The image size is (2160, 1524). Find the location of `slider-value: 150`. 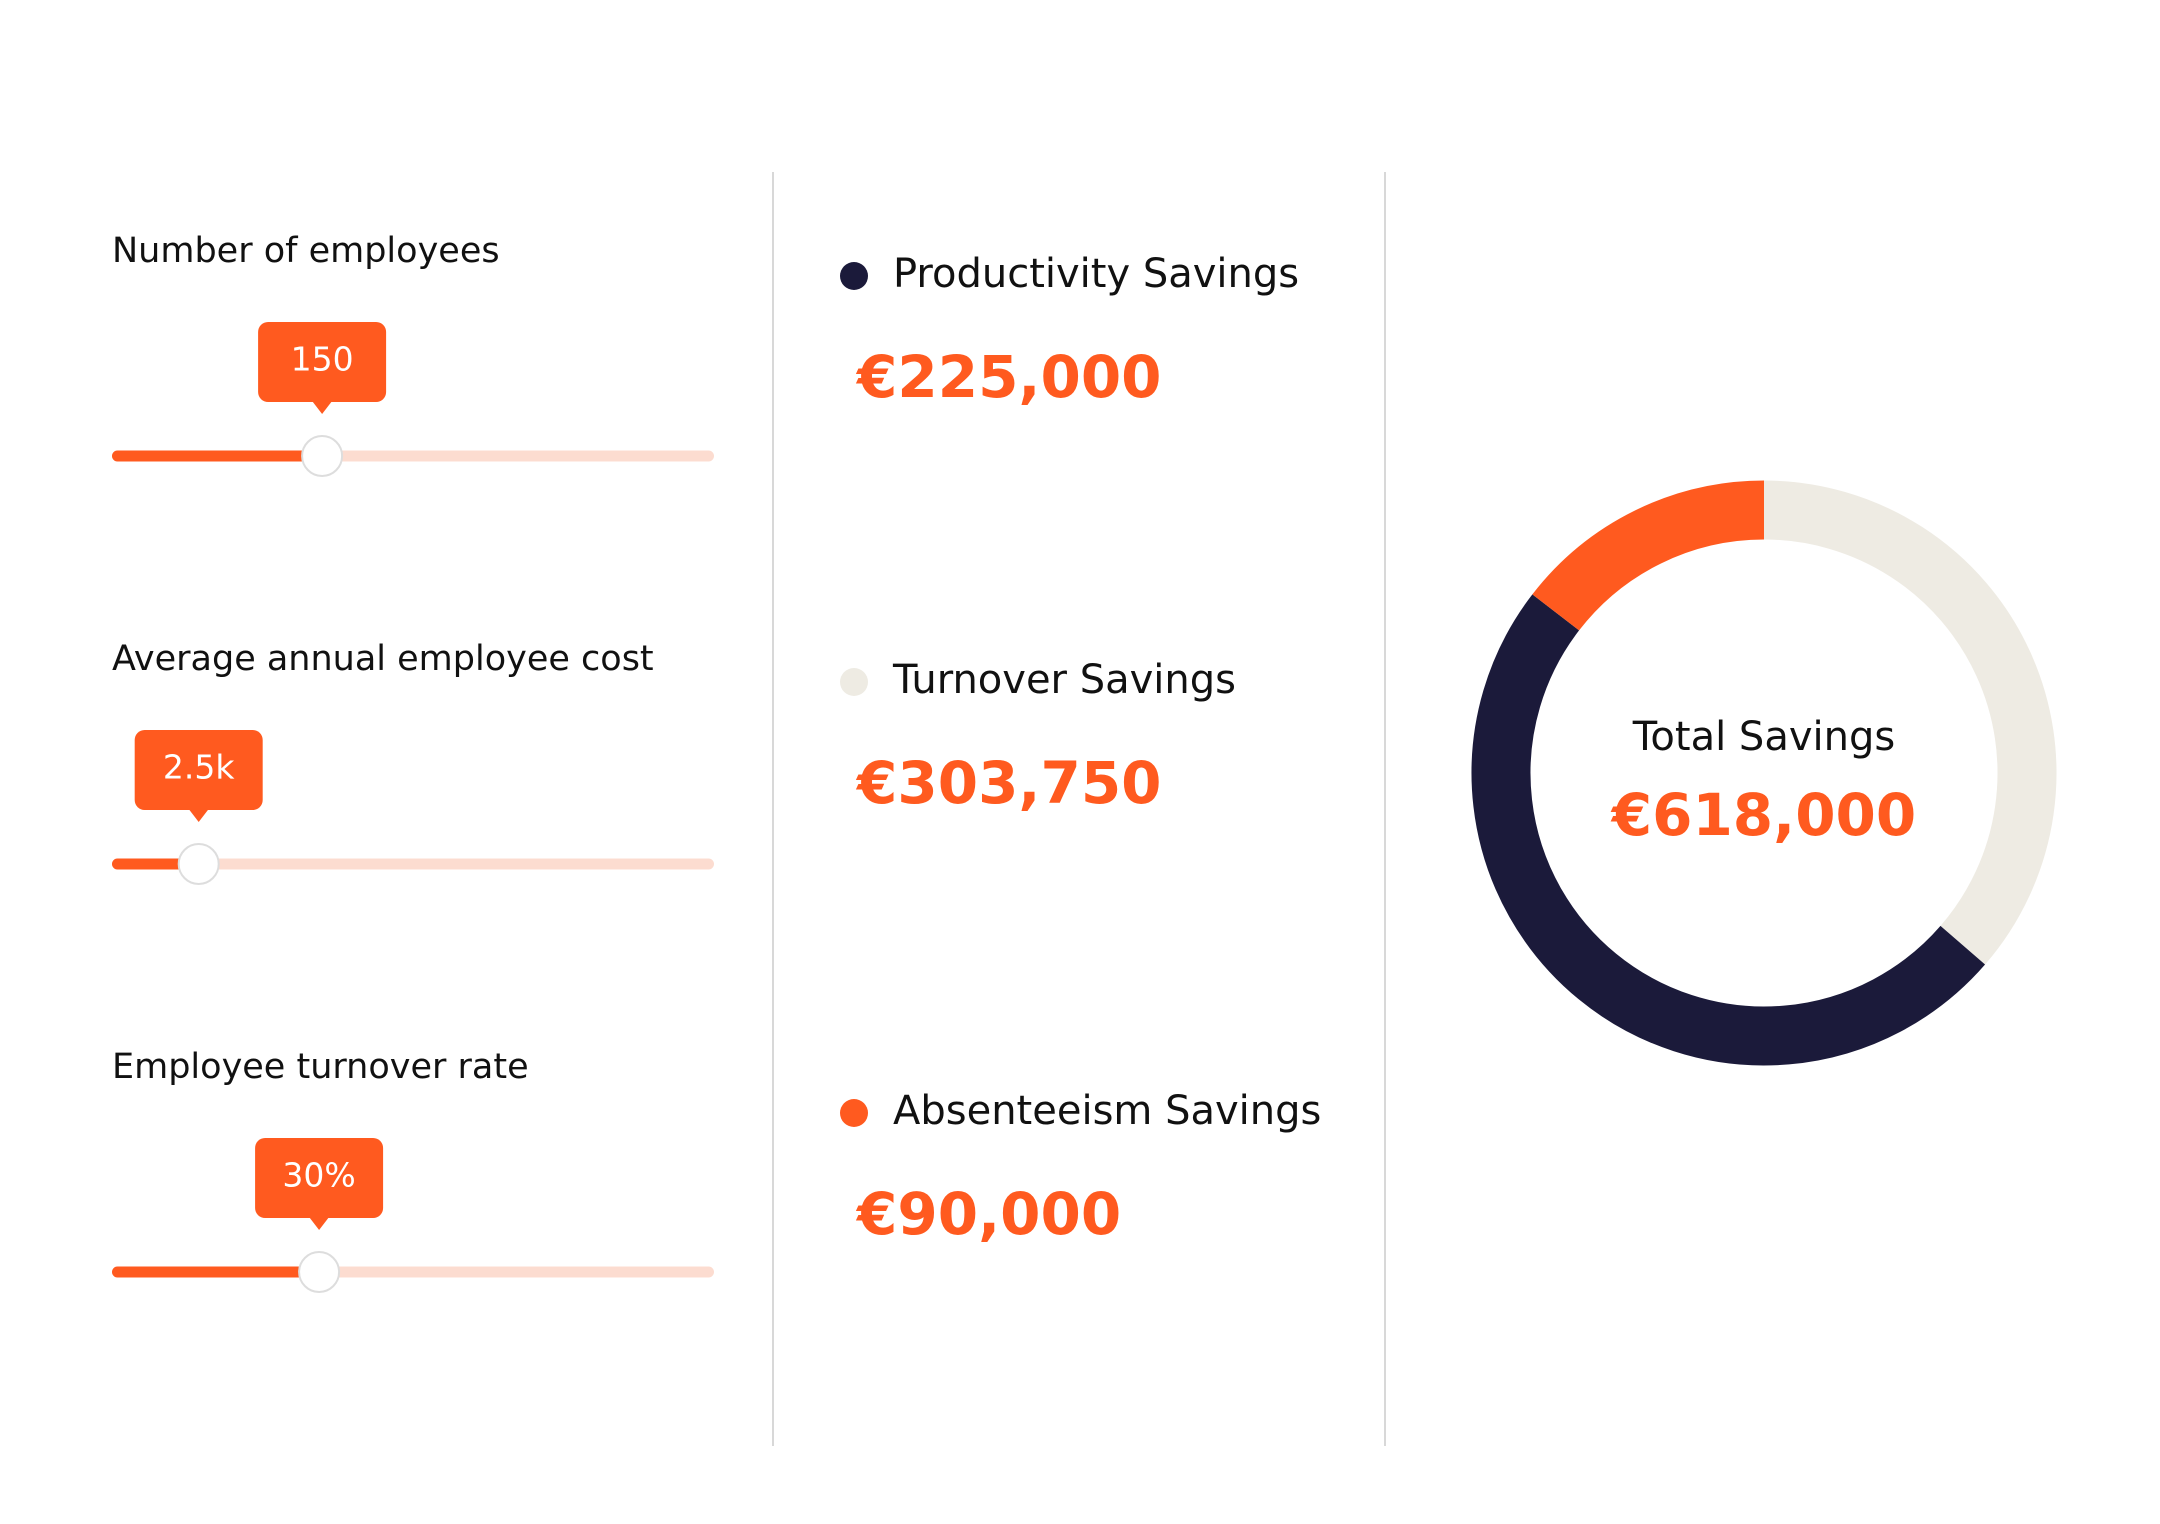

slider-value: 150 is located at coordinates (322, 359).